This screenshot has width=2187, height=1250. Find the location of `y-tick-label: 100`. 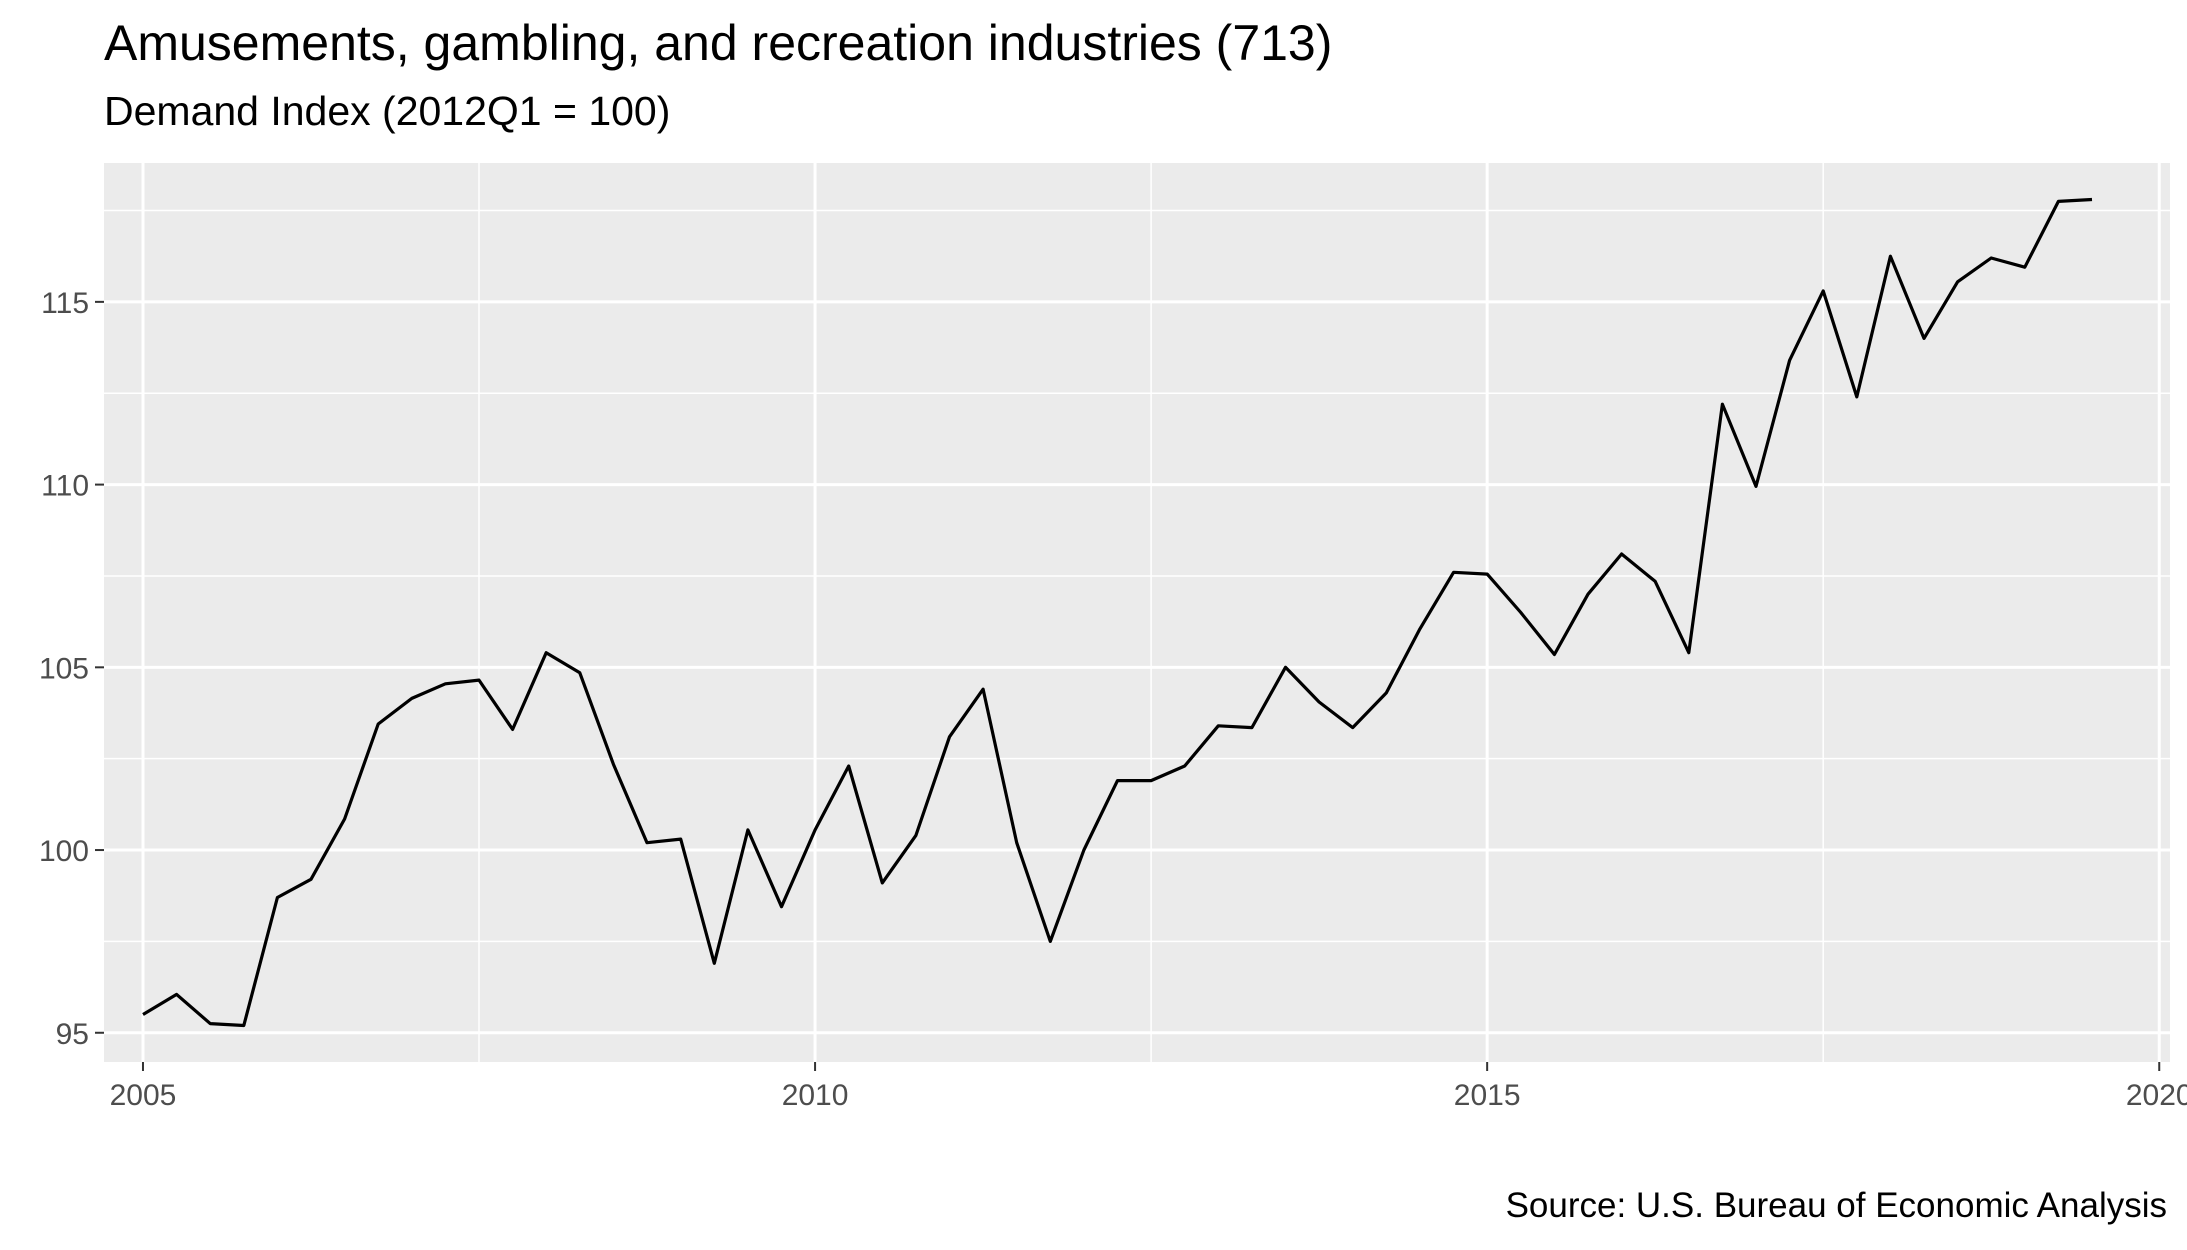

y-tick-label: 100 is located at coordinates (64, 851).